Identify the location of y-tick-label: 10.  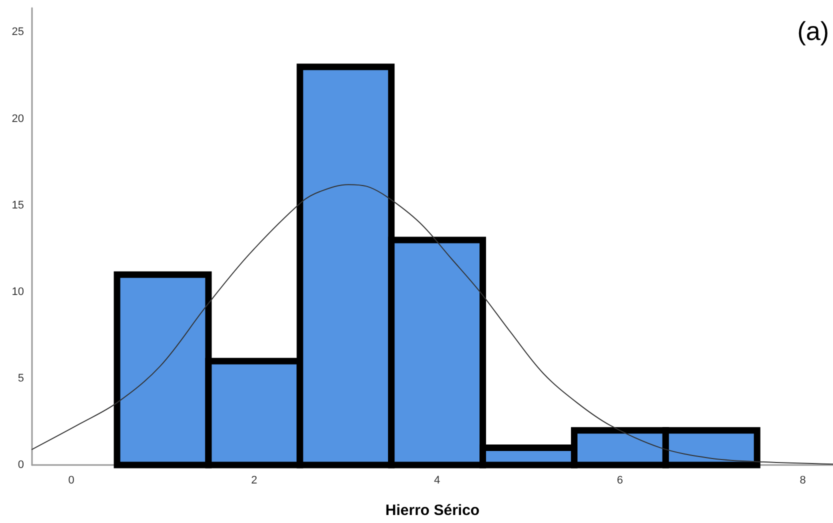
(18, 292).